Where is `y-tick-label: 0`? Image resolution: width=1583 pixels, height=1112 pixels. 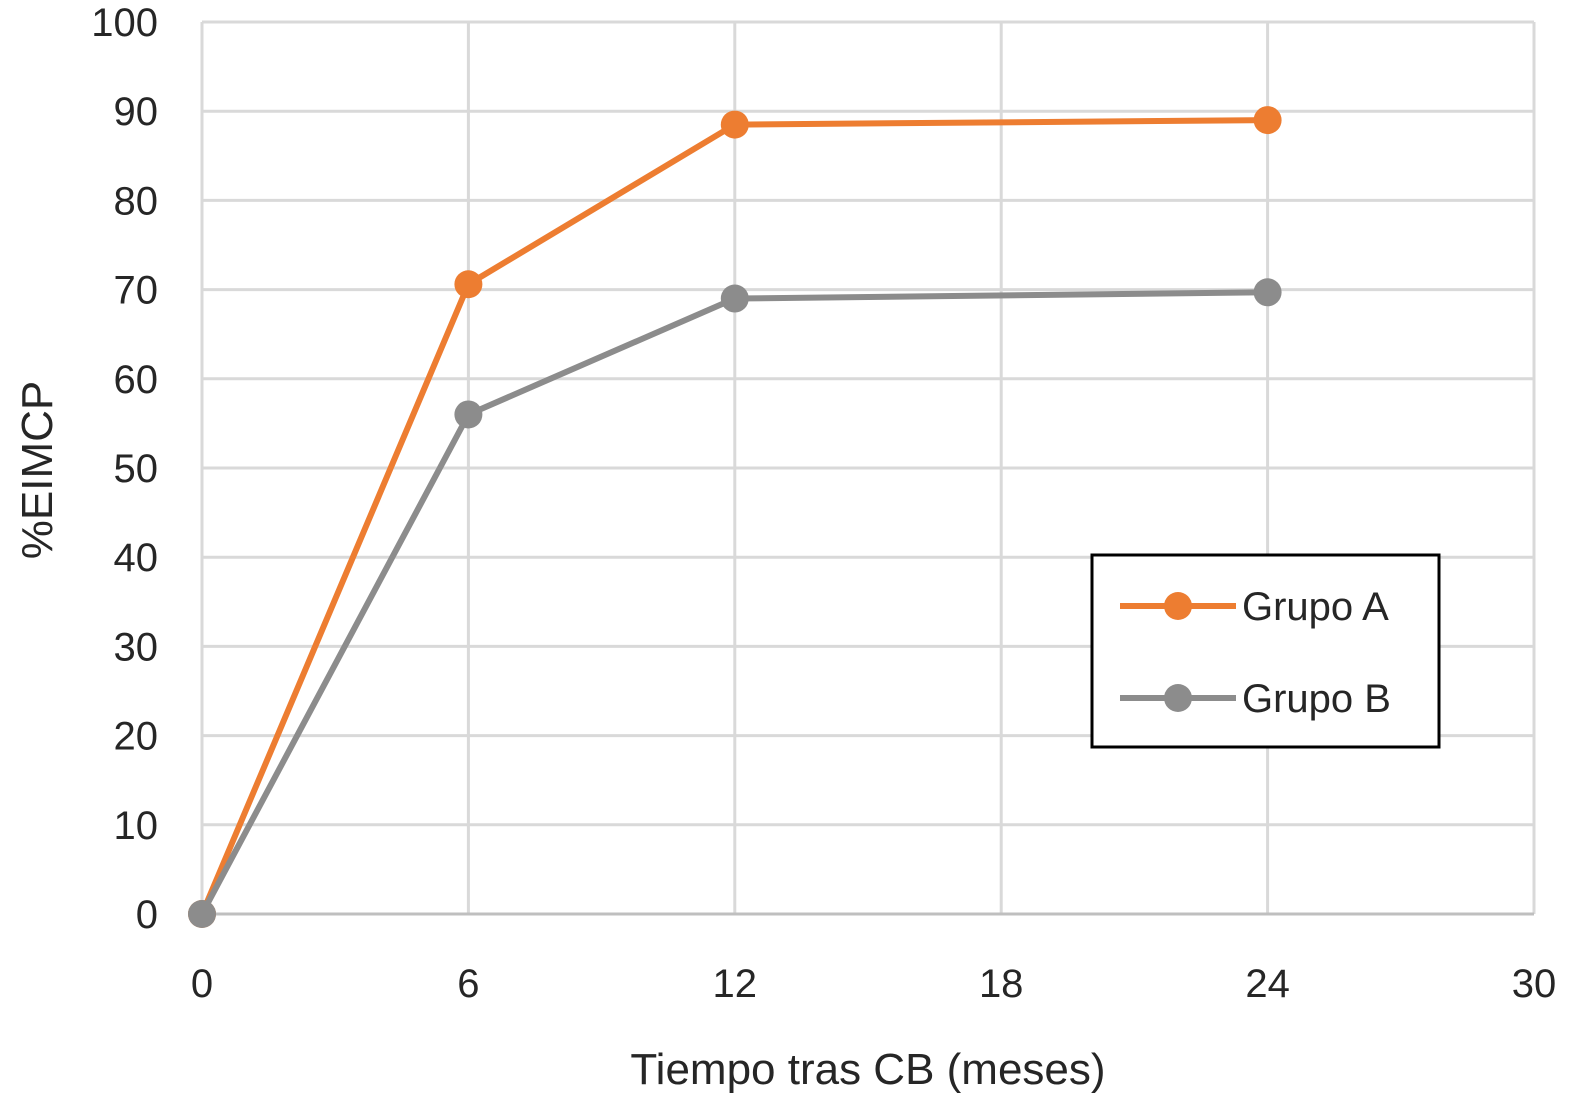 y-tick-label: 0 is located at coordinates (147, 915).